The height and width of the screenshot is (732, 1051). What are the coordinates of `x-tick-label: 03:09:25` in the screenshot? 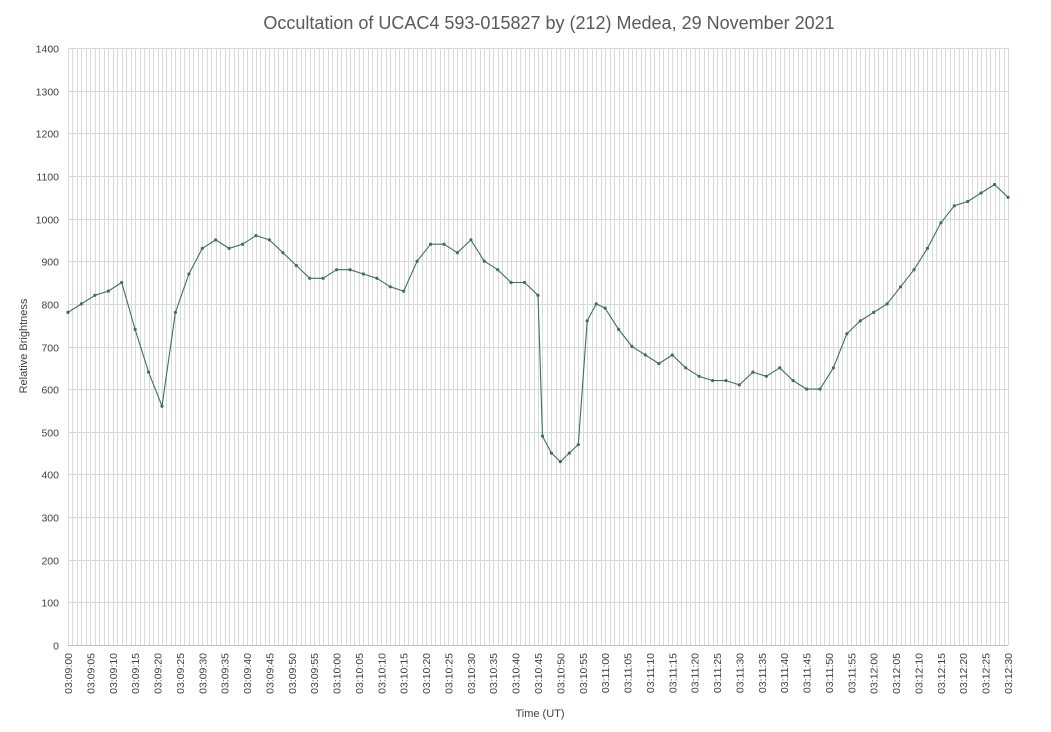 It's located at (181, 673).